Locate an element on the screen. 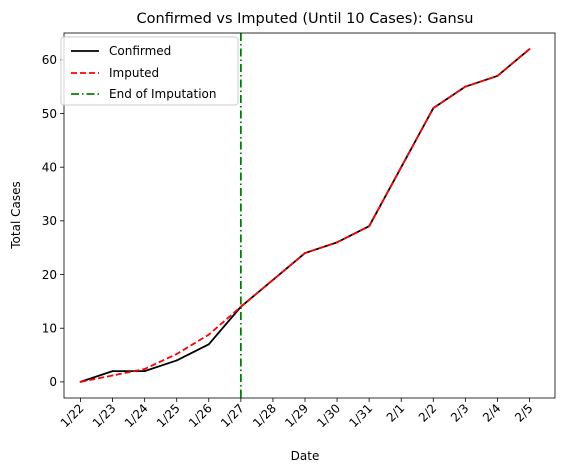 Image resolution: width=562 pixels, height=473 pixels. legend-box is located at coordinates (149, 71).